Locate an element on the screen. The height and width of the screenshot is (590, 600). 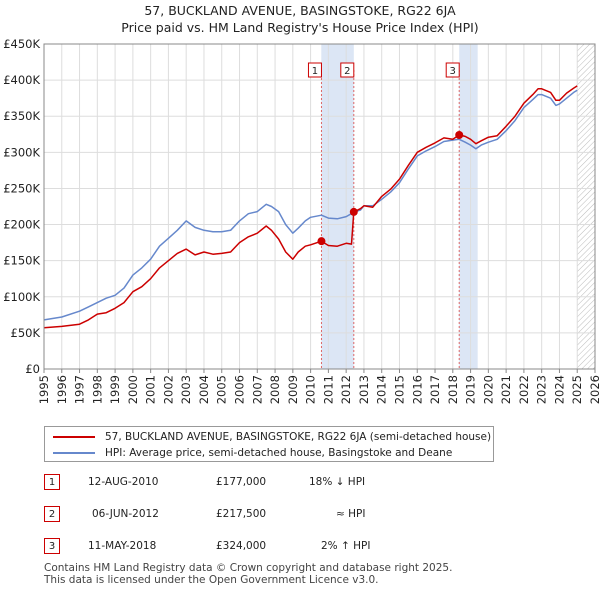
x-tick-label: 2021 is located at coordinates (506, 389).